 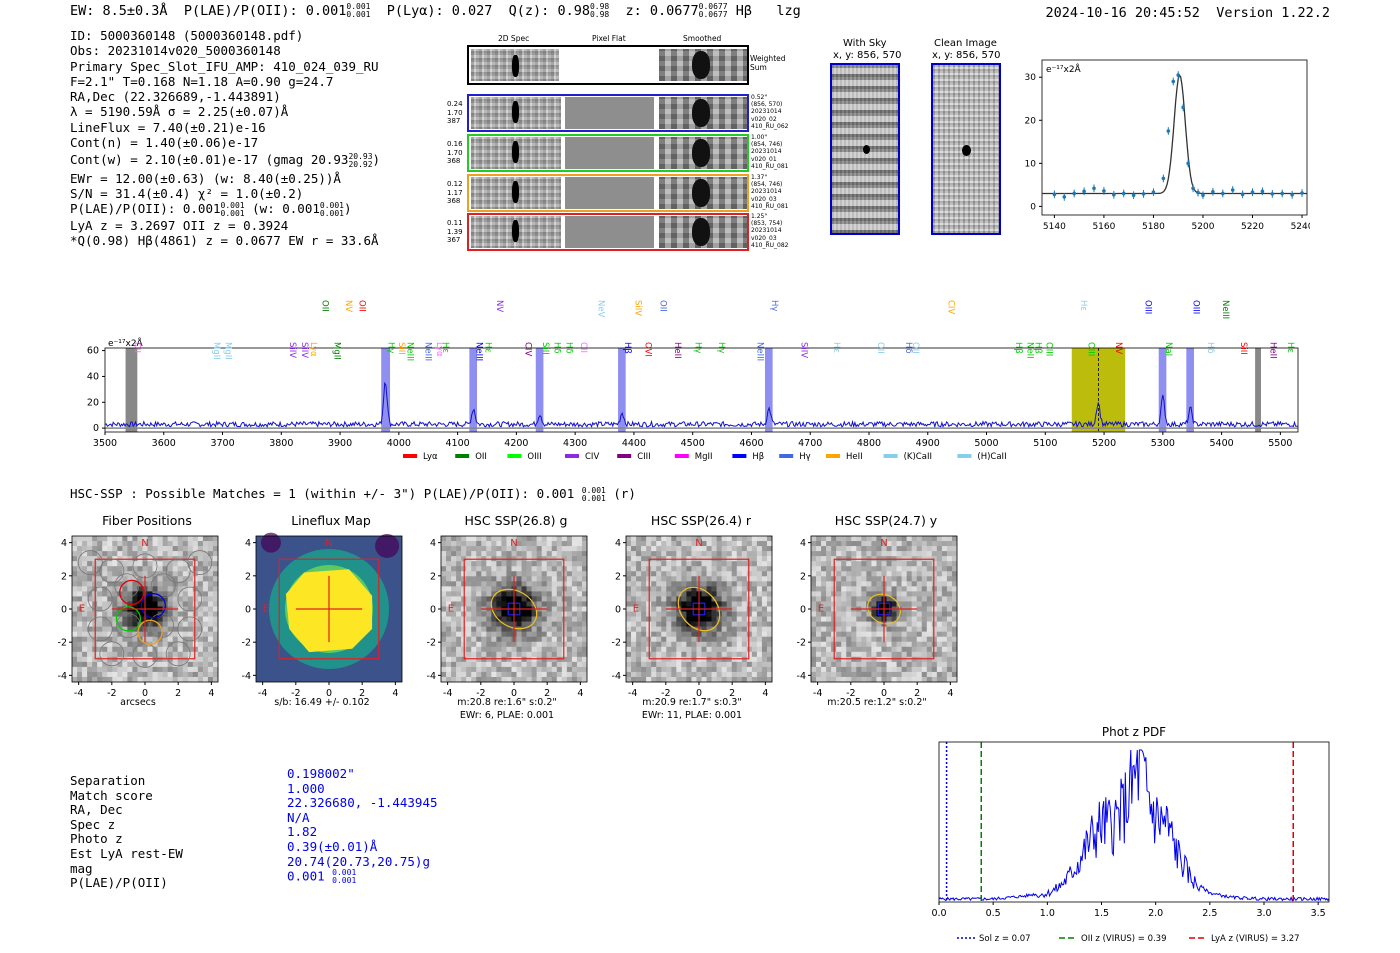 What do you see at coordinates (93, 824) in the screenshot?
I see `match-label-specz: Spec z` at bounding box center [93, 824].